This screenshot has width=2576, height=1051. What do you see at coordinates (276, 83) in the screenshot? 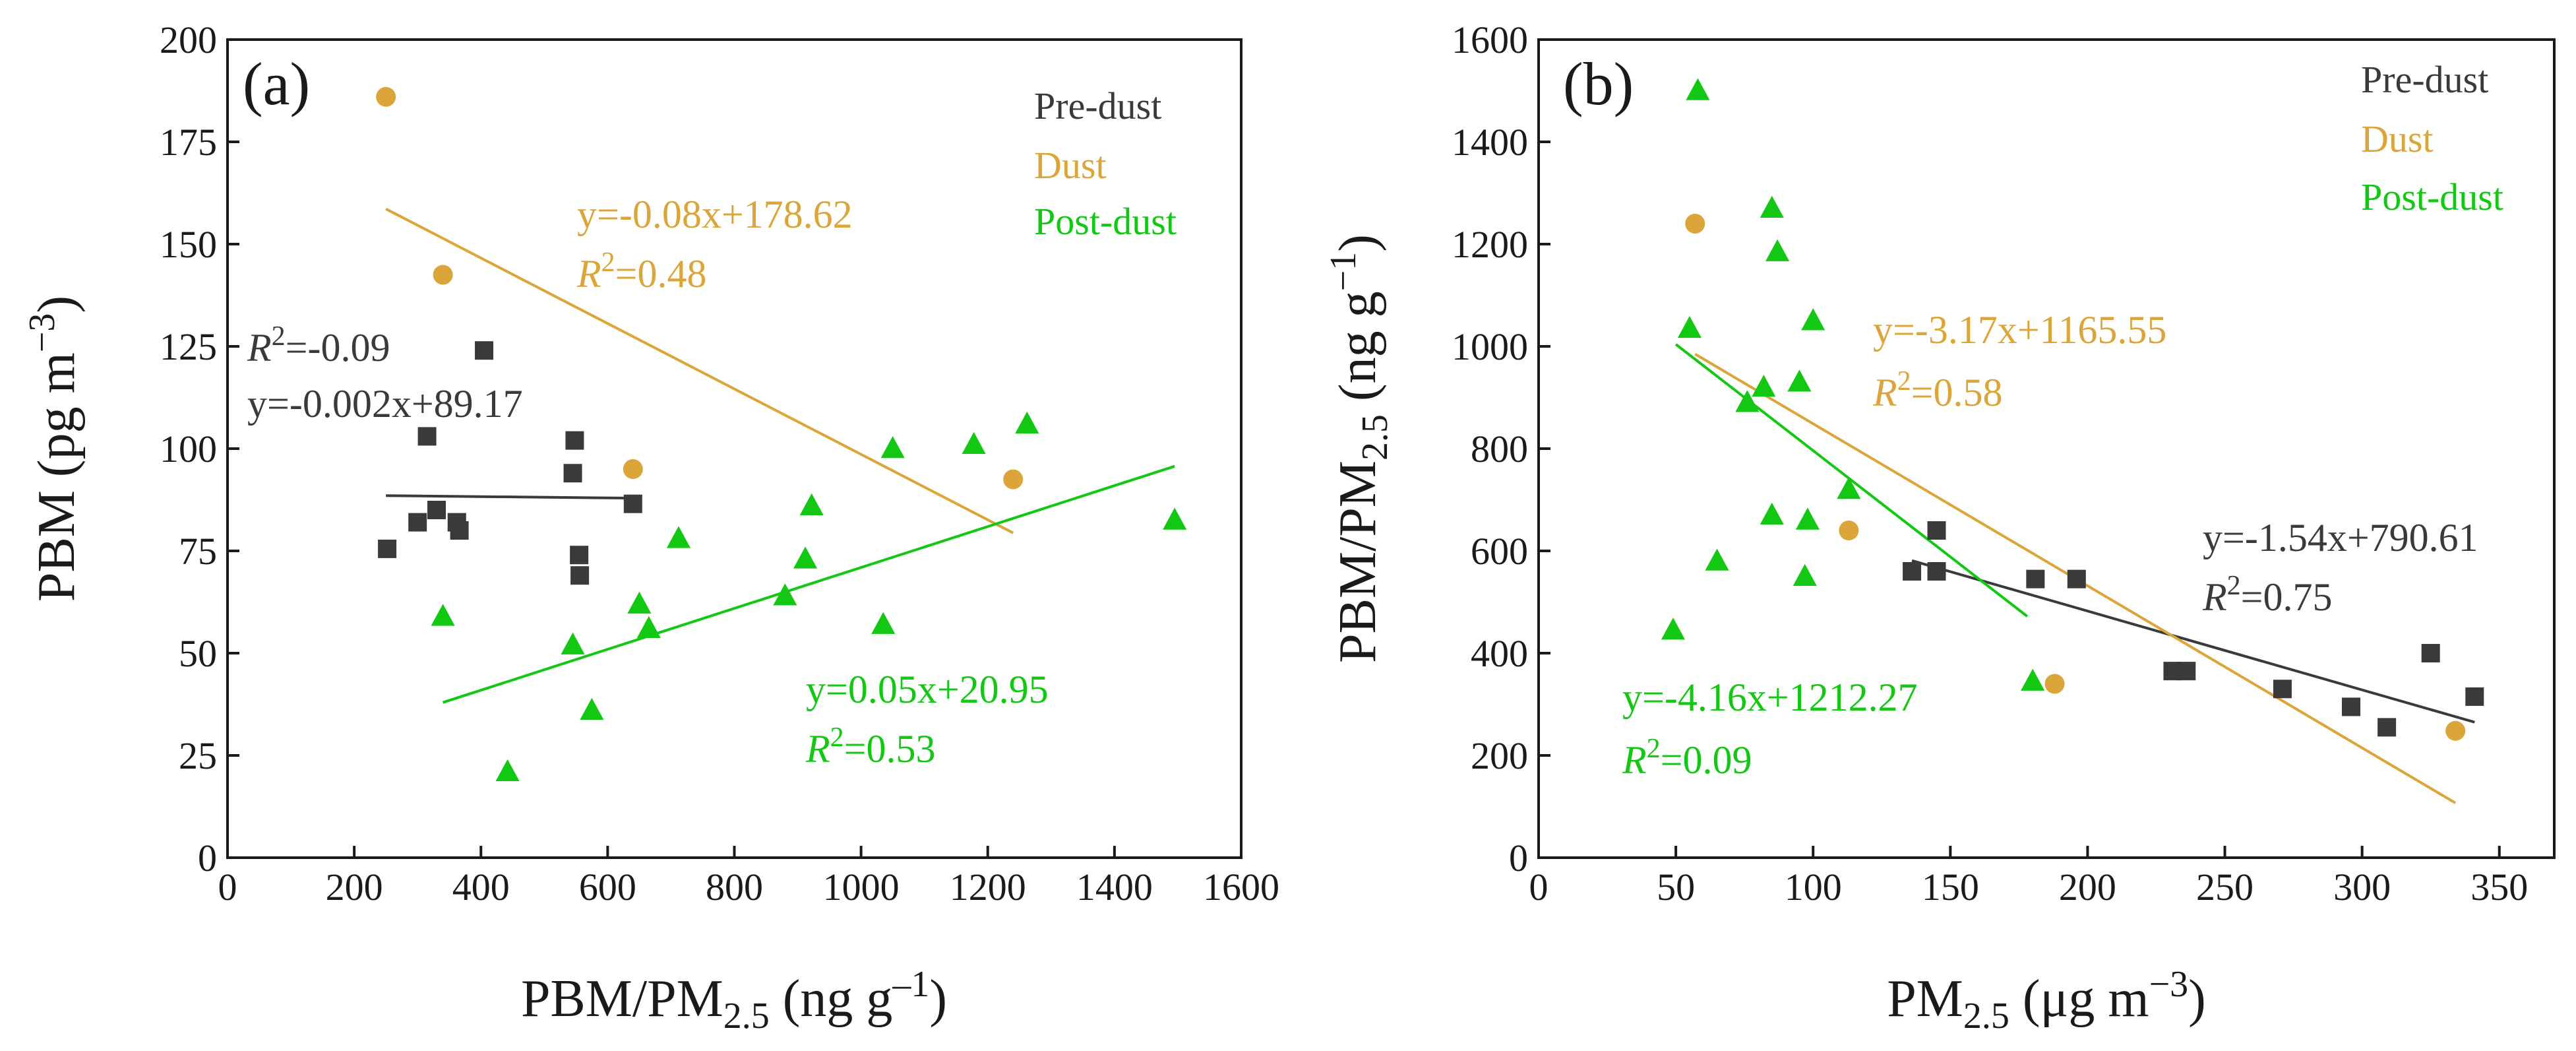
I see `panel-a-label: (a)` at bounding box center [276, 83].